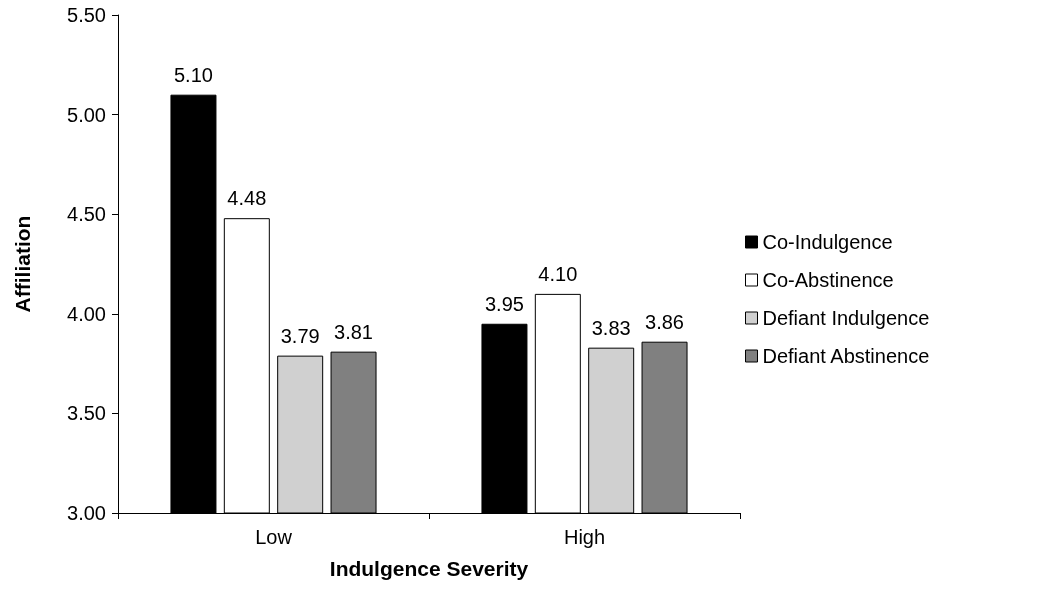  Describe the element at coordinates (665, 321) in the screenshot. I see `data-label: 3.86` at that location.